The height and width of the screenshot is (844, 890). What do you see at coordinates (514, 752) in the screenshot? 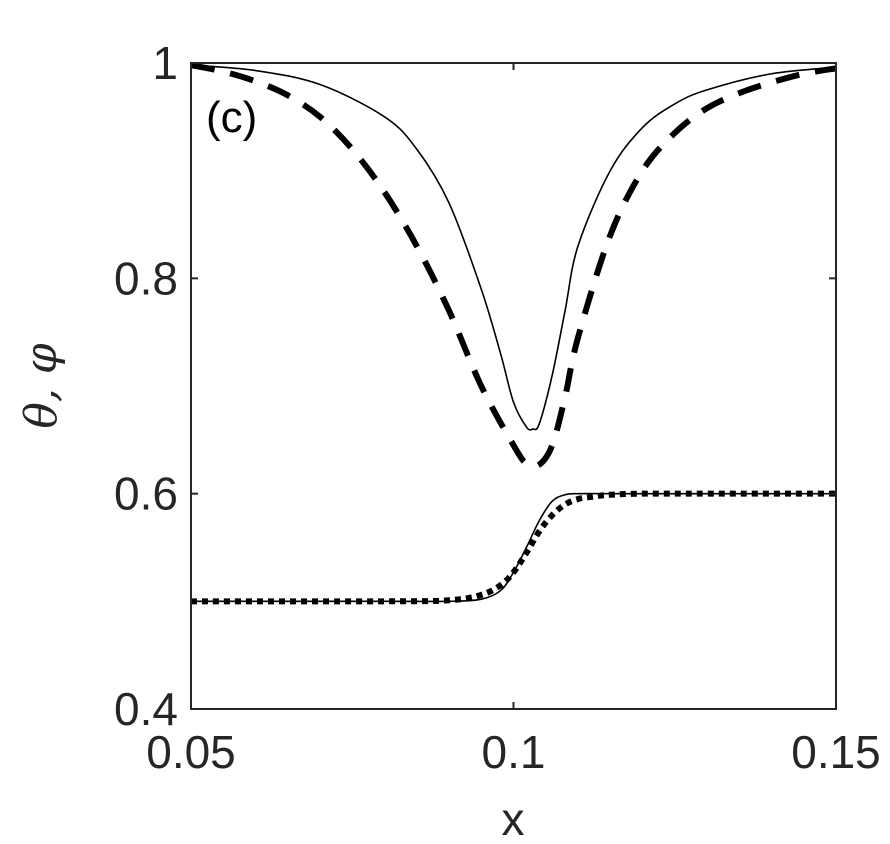
I see `x-tick-label-2: 0.1` at bounding box center [514, 752].